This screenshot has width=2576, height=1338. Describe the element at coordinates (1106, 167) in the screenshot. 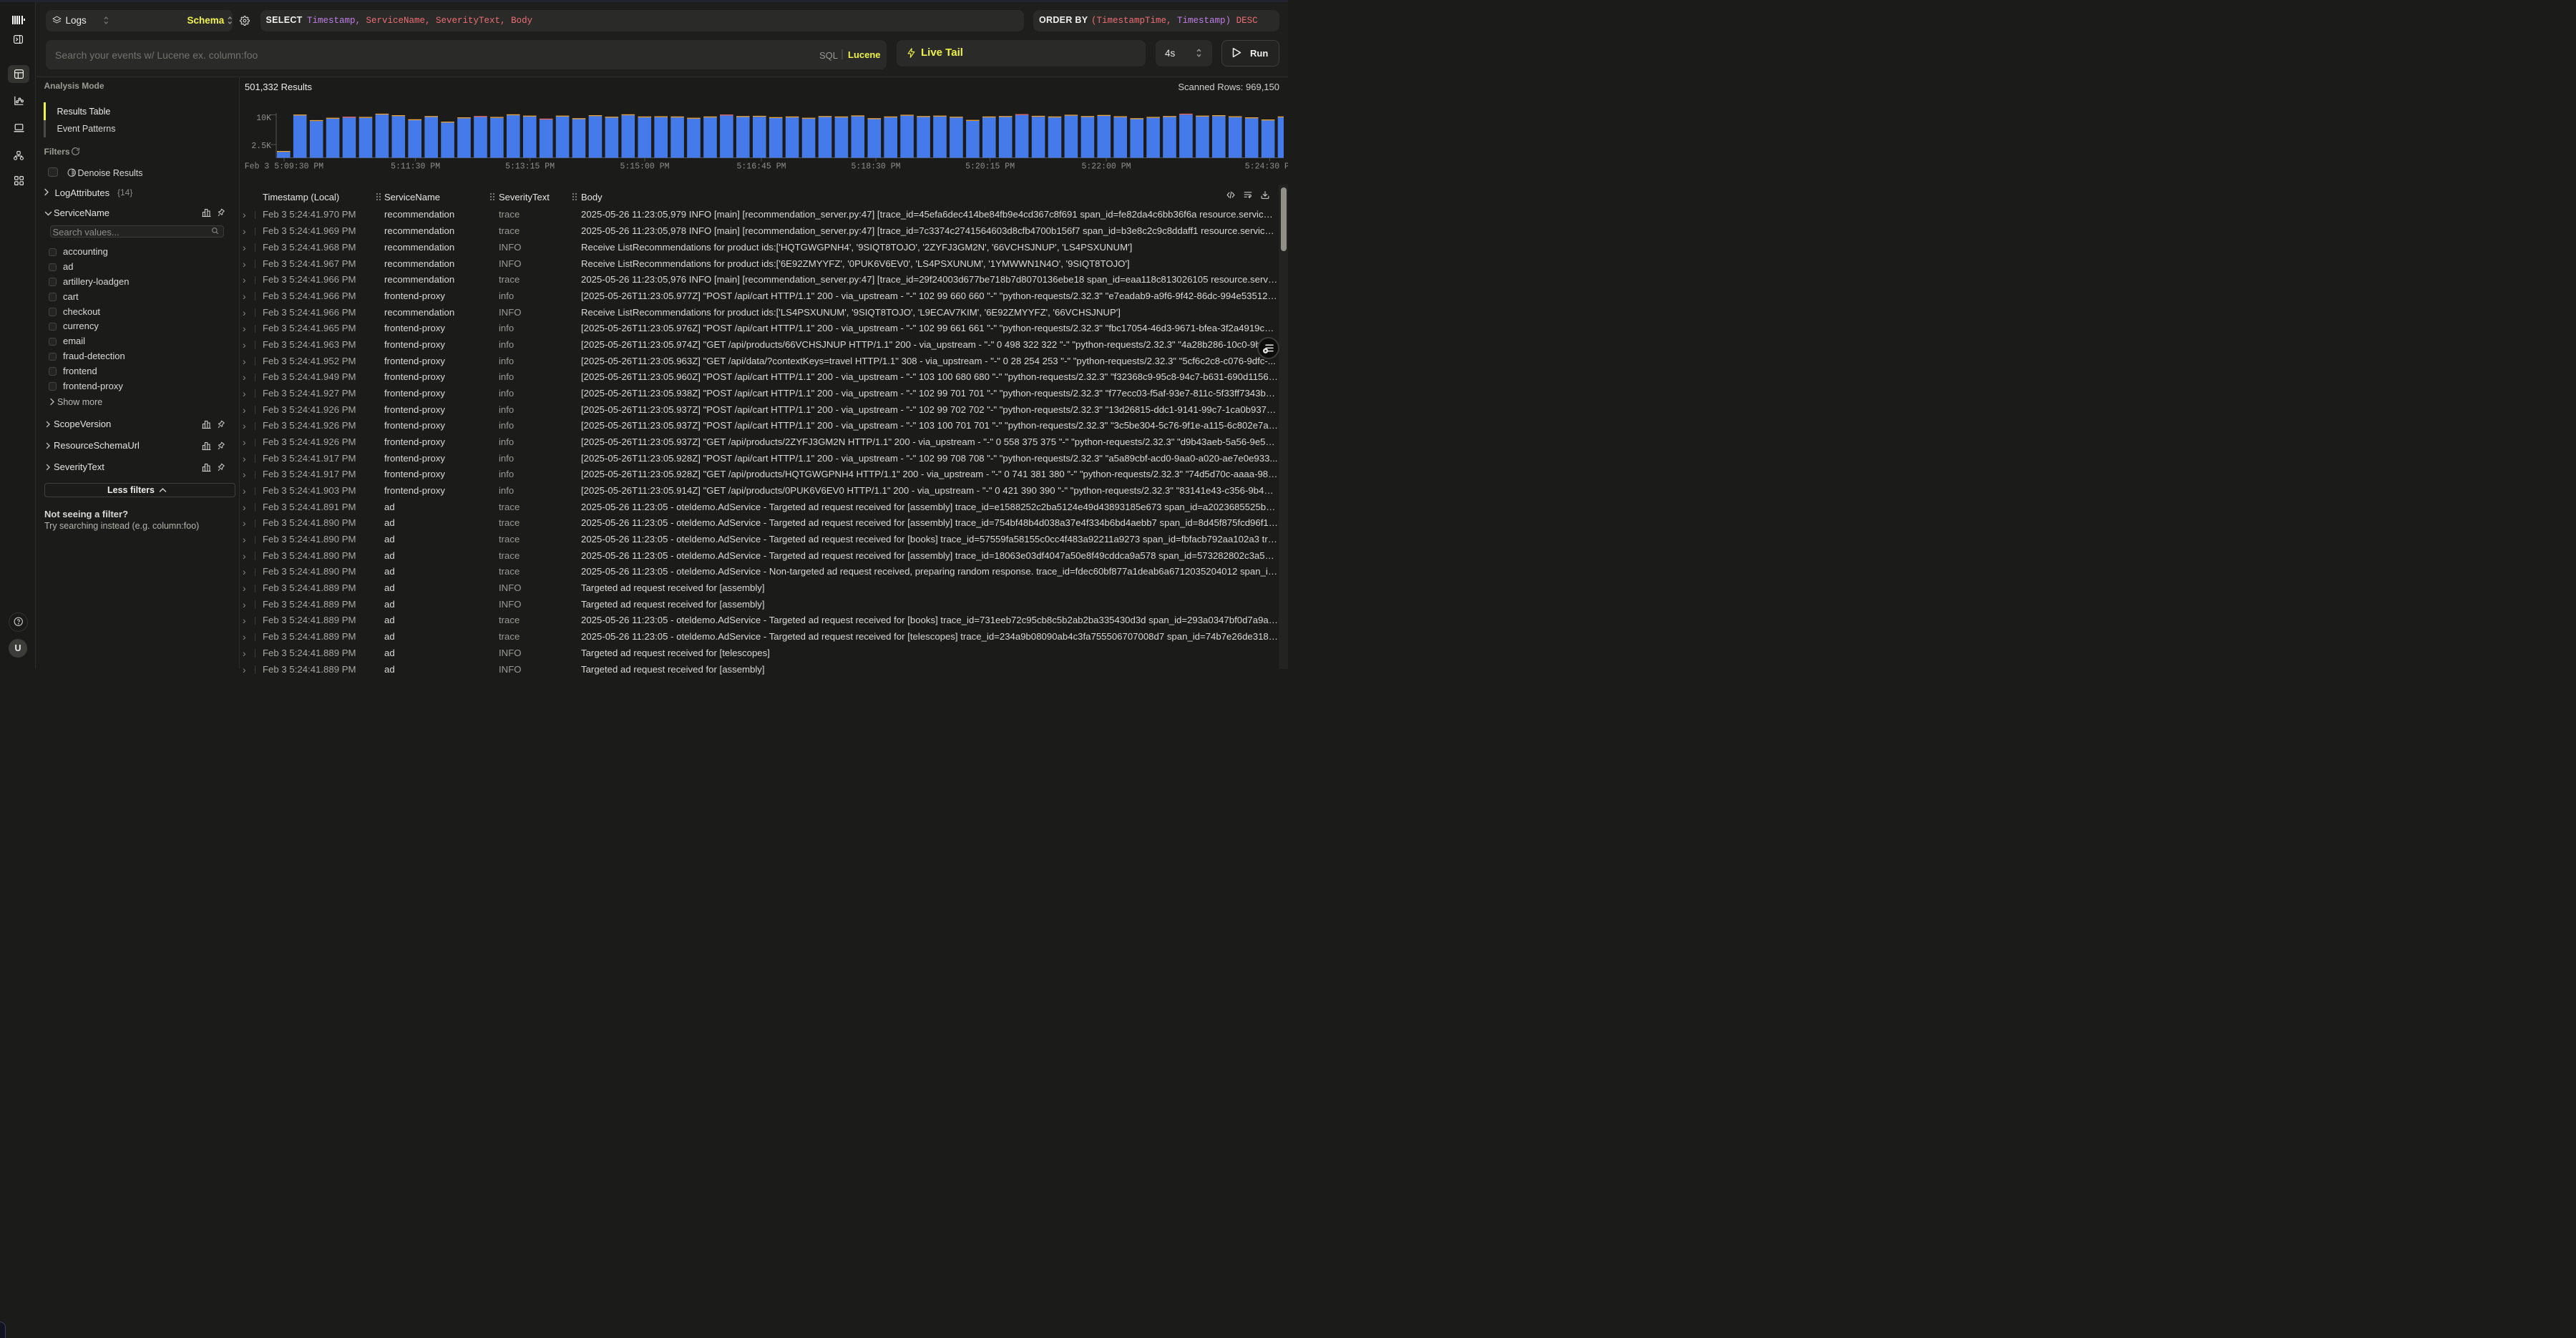

I see `svg-text: 5:22:00 PM` at that location.